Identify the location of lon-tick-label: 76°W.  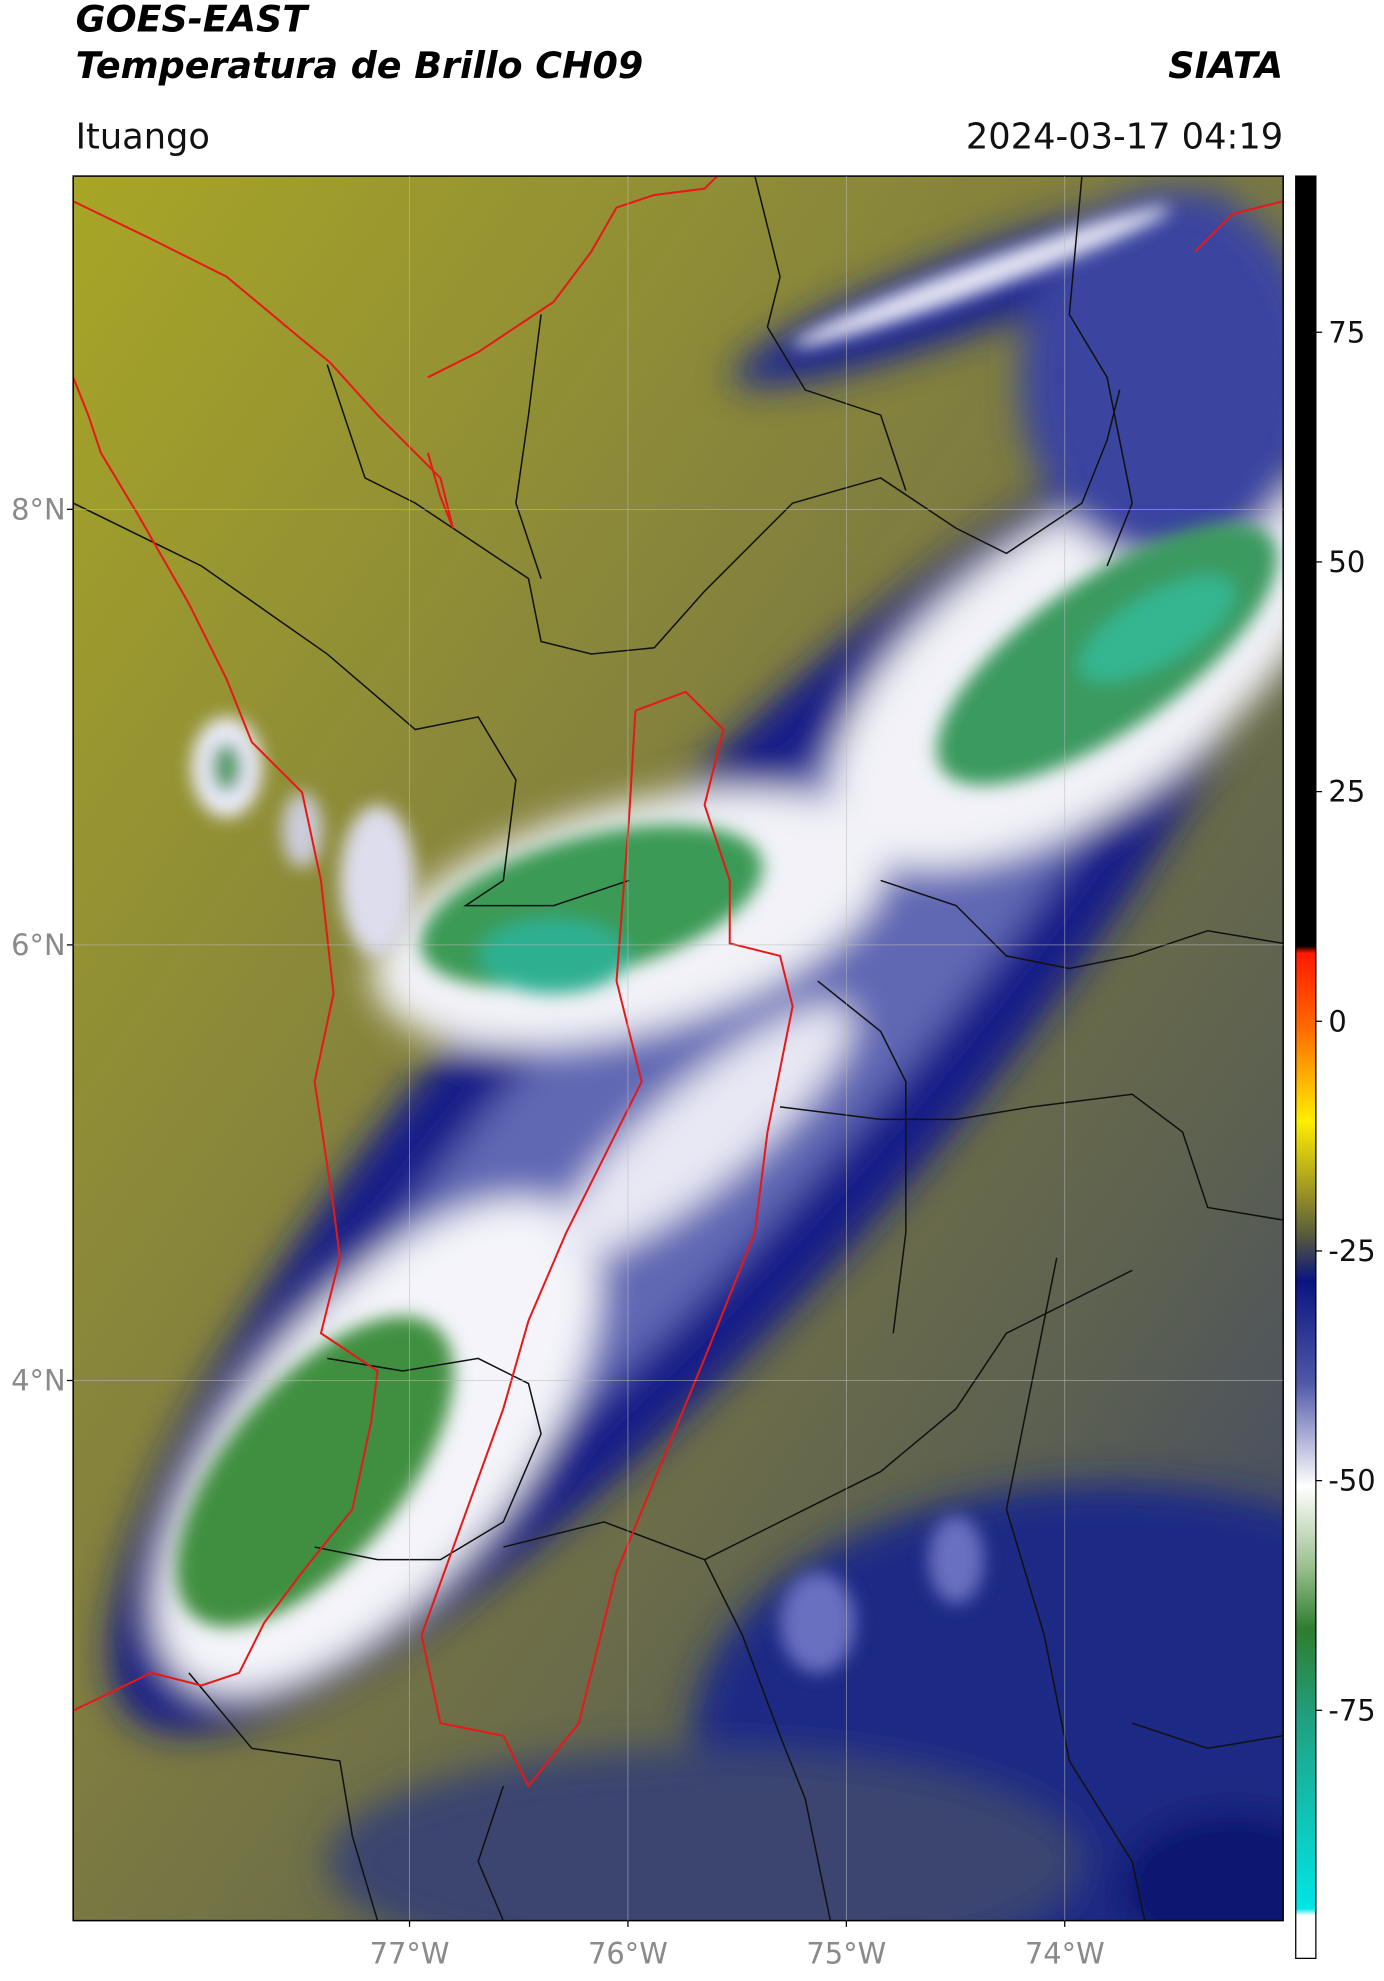
(628, 1953).